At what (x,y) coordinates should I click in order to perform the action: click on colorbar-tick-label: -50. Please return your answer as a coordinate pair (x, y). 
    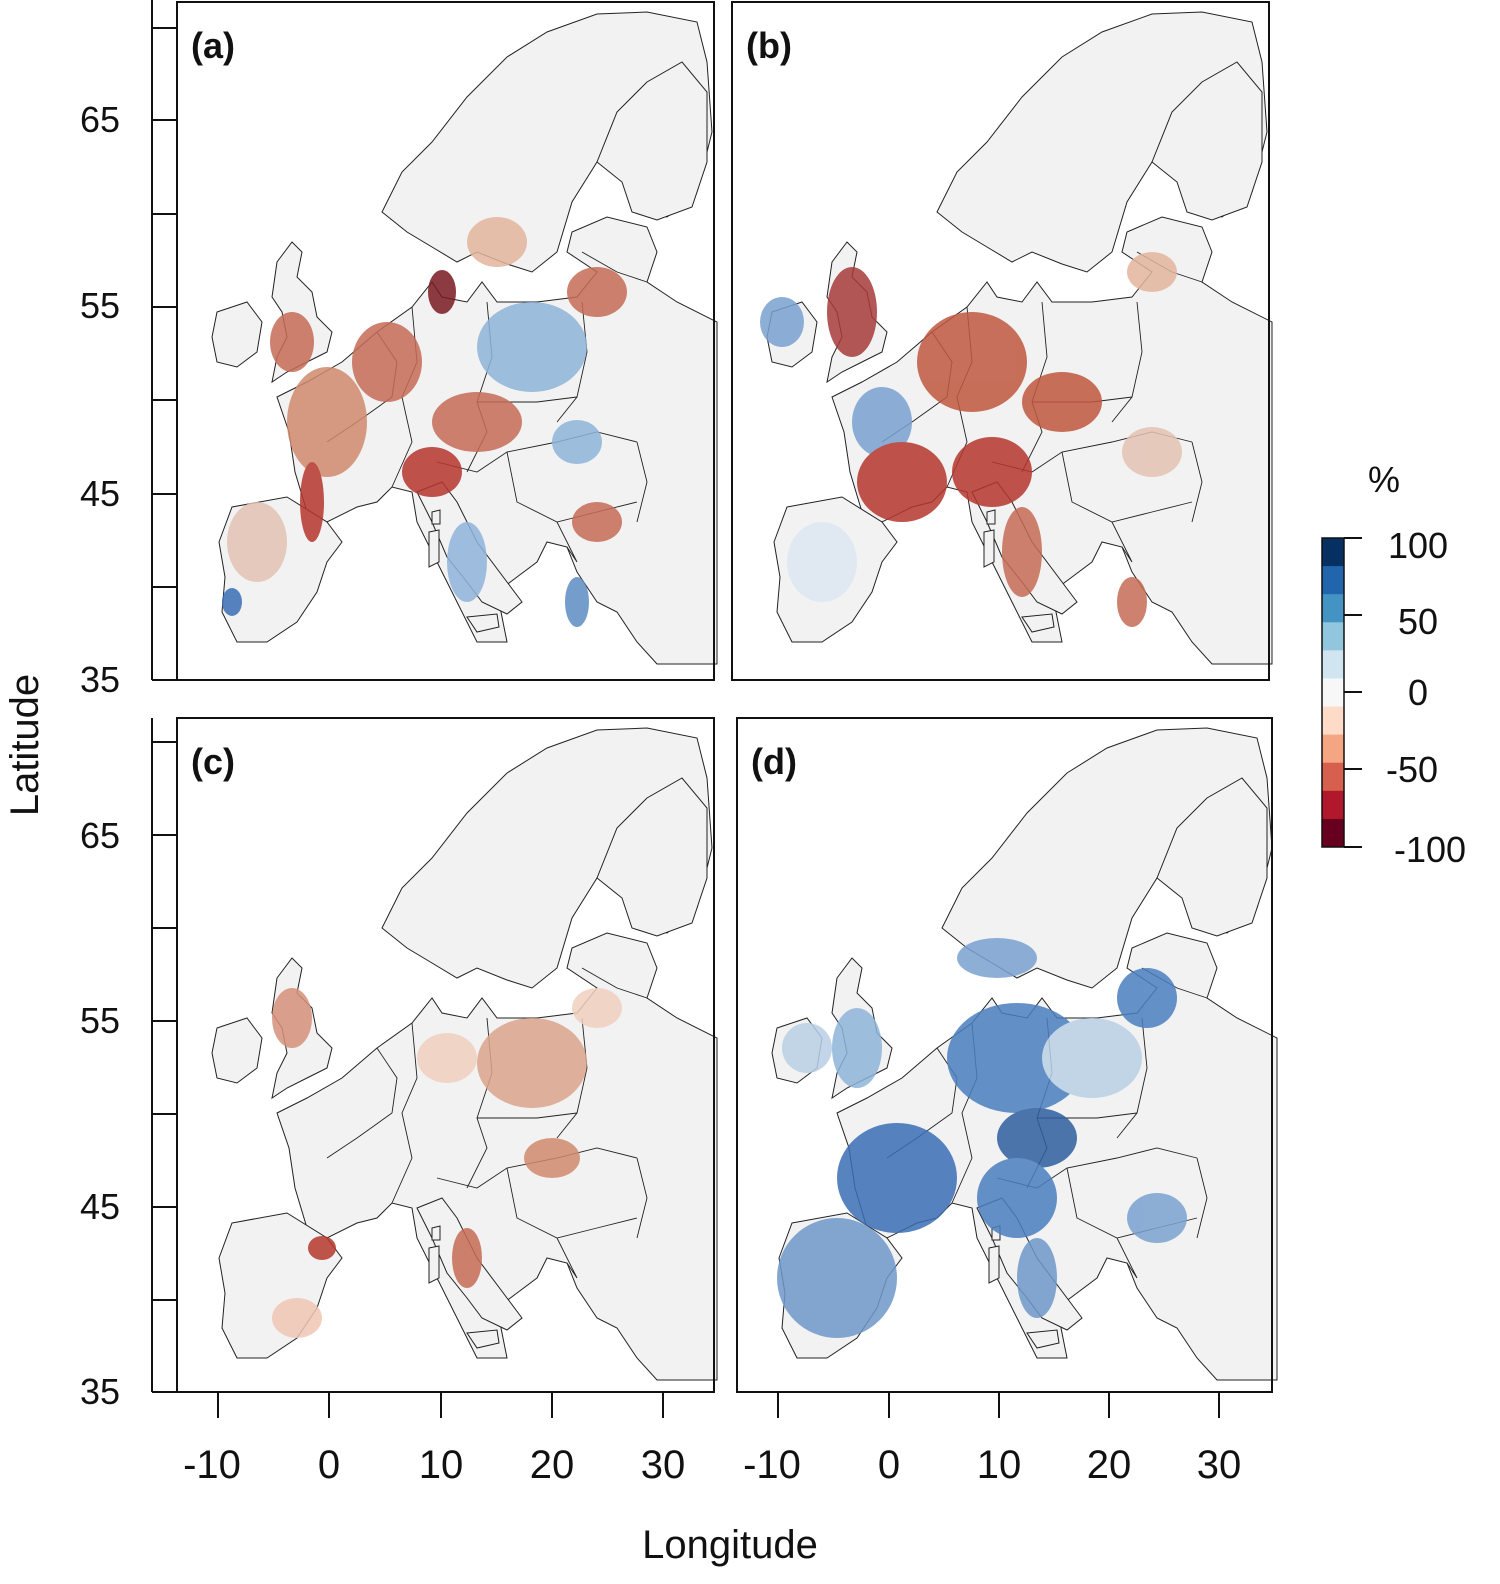
    Looking at the image, I should click on (1412, 769).